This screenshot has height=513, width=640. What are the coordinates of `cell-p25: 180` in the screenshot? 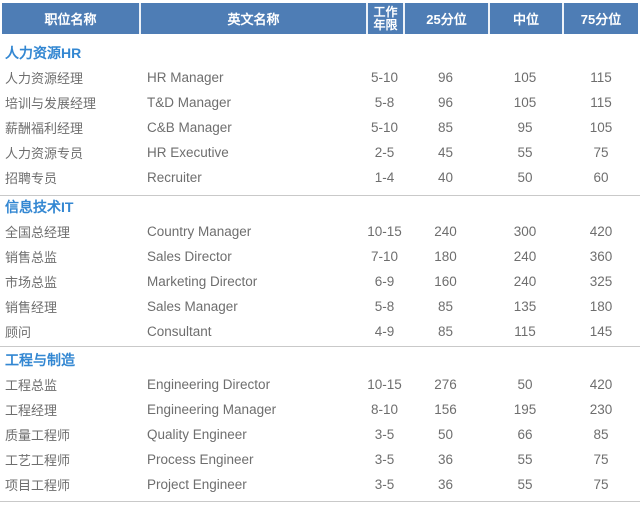 It's located at (445, 256).